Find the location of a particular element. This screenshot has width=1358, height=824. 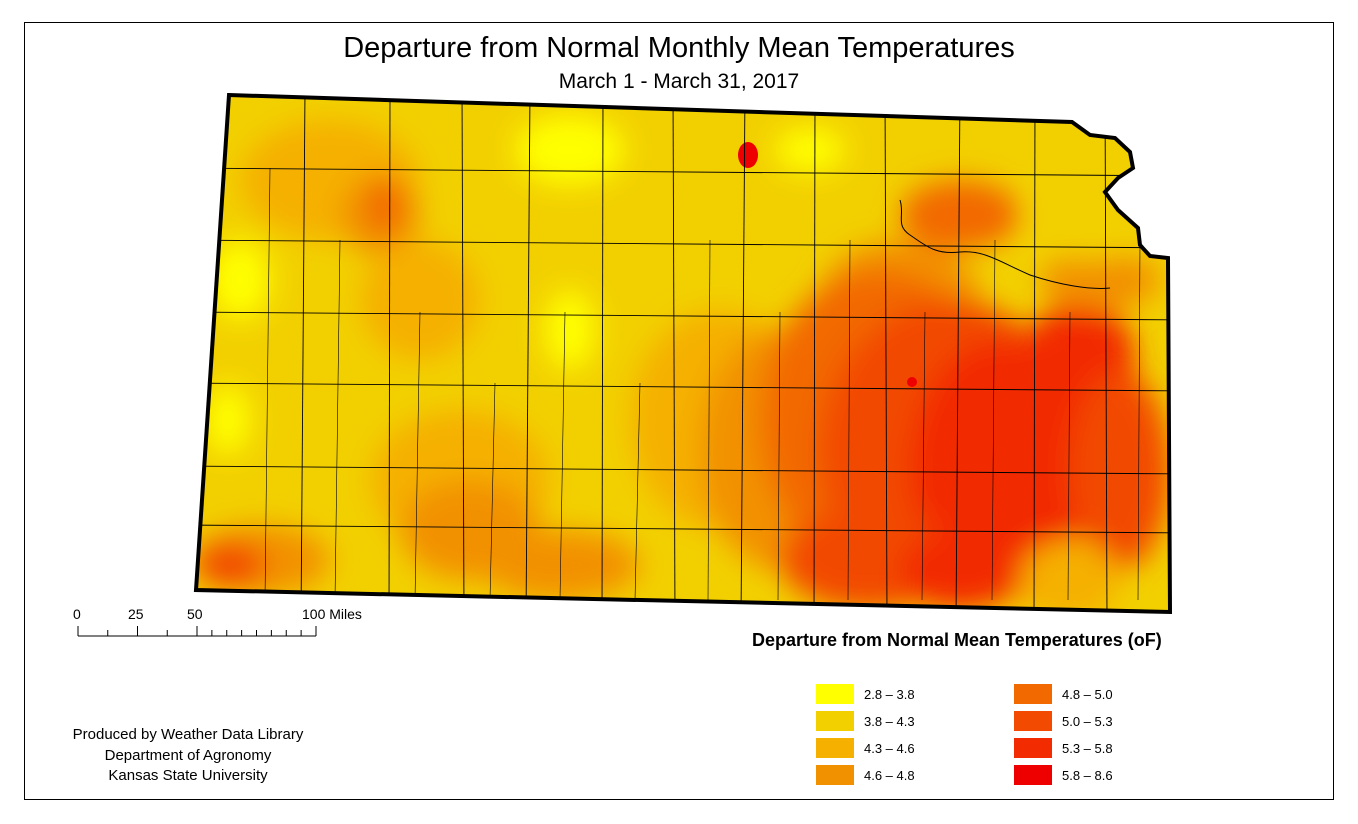

zone-ne-yellow is located at coordinates (810, 150).